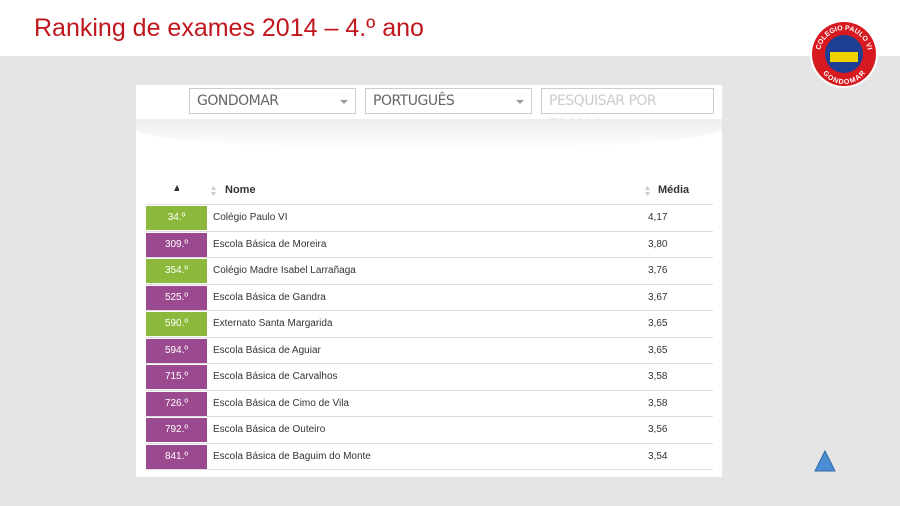  What do you see at coordinates (176, 403) in the screenshot?
I see `rank-cell: 726.º` at bounding box center [176, 403].